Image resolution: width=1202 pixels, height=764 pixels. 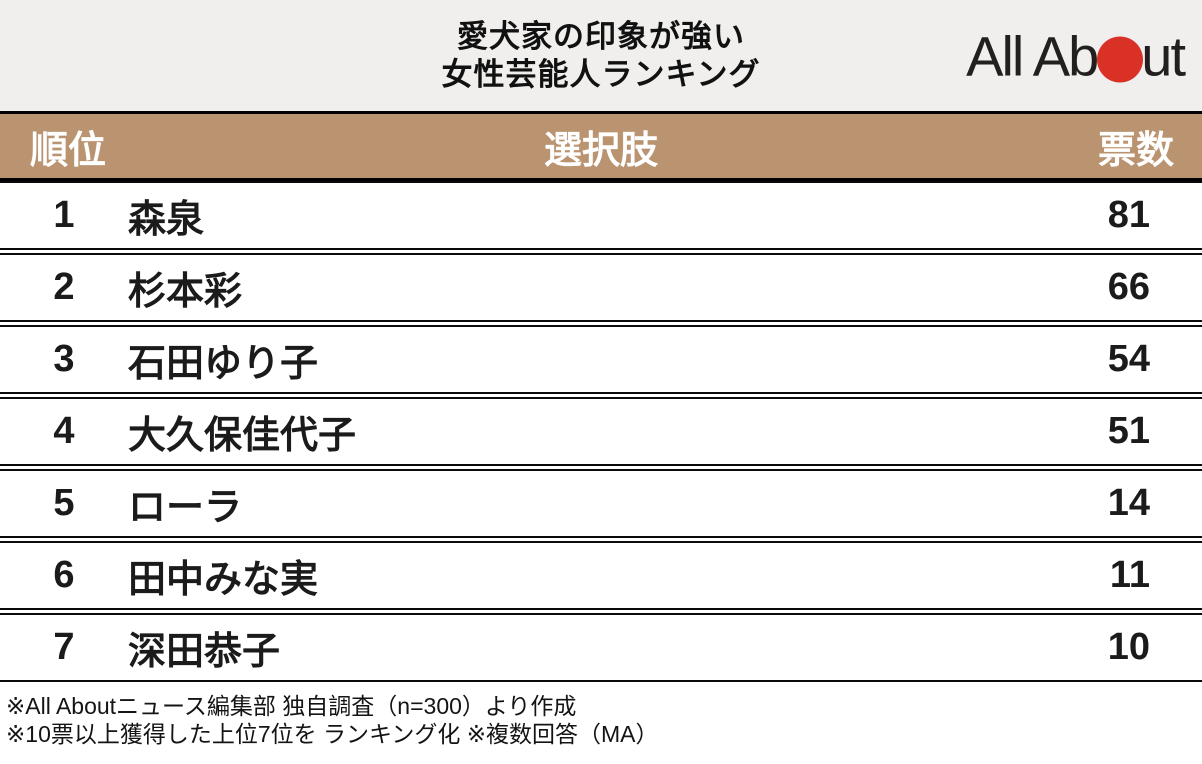 I want to click on page-title-line1: 愛犬家の印象が強い, so click(x=600, y=36).